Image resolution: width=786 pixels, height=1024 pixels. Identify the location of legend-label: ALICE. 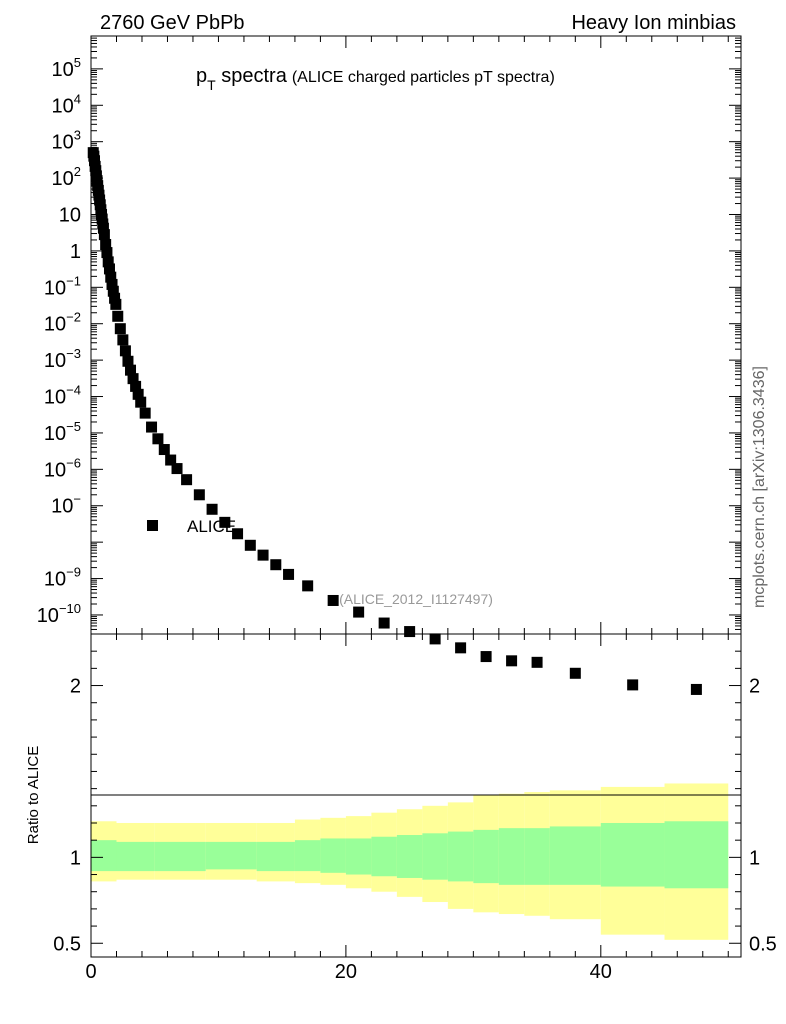
(211, 526).